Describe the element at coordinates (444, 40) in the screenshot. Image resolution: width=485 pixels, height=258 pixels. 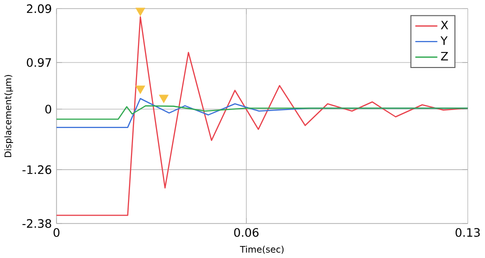
I see `legend-label: Y` at that location.